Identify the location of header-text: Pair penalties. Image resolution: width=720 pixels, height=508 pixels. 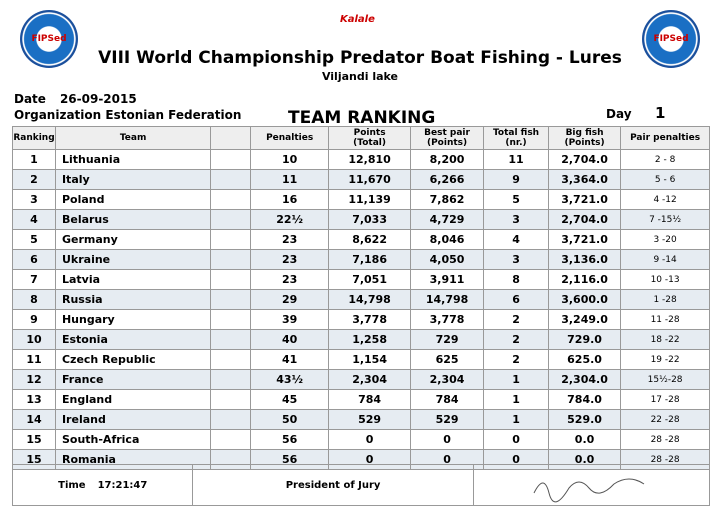
(665, 138).